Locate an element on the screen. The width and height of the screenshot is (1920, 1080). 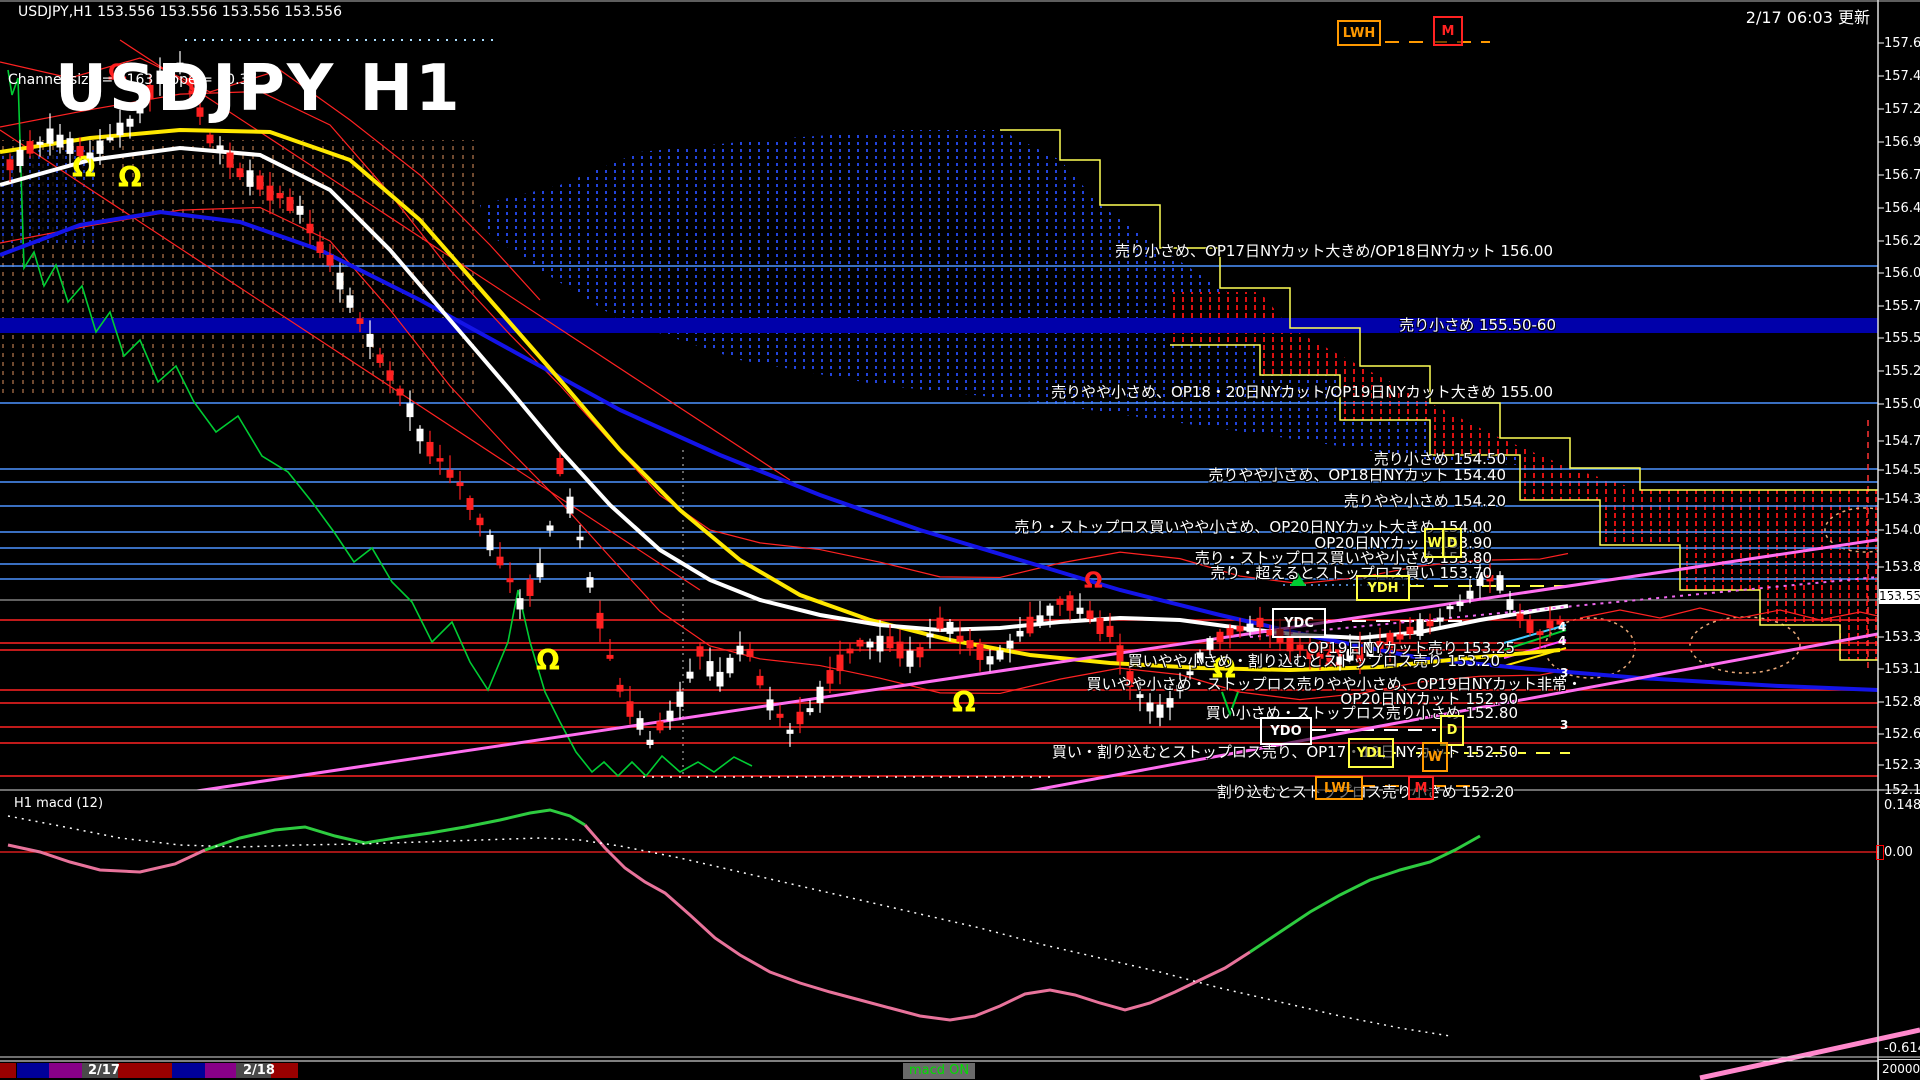
bar-count-digit: 4 is located at coordinates (1562, 627).